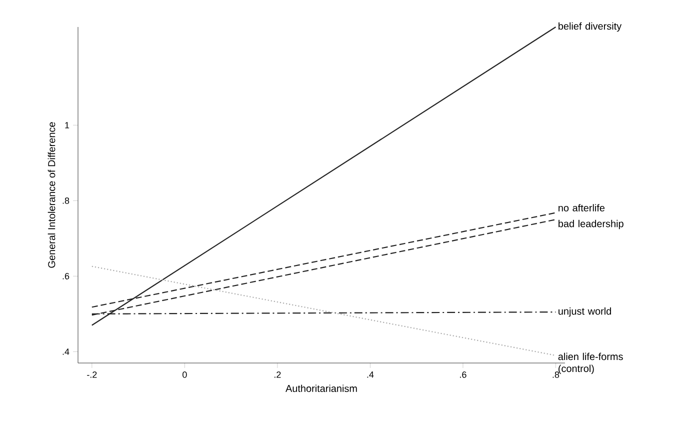  Describe the element at coordinates (184, 374) in the screenshot. I see `x-tick-label: 0` at that location.